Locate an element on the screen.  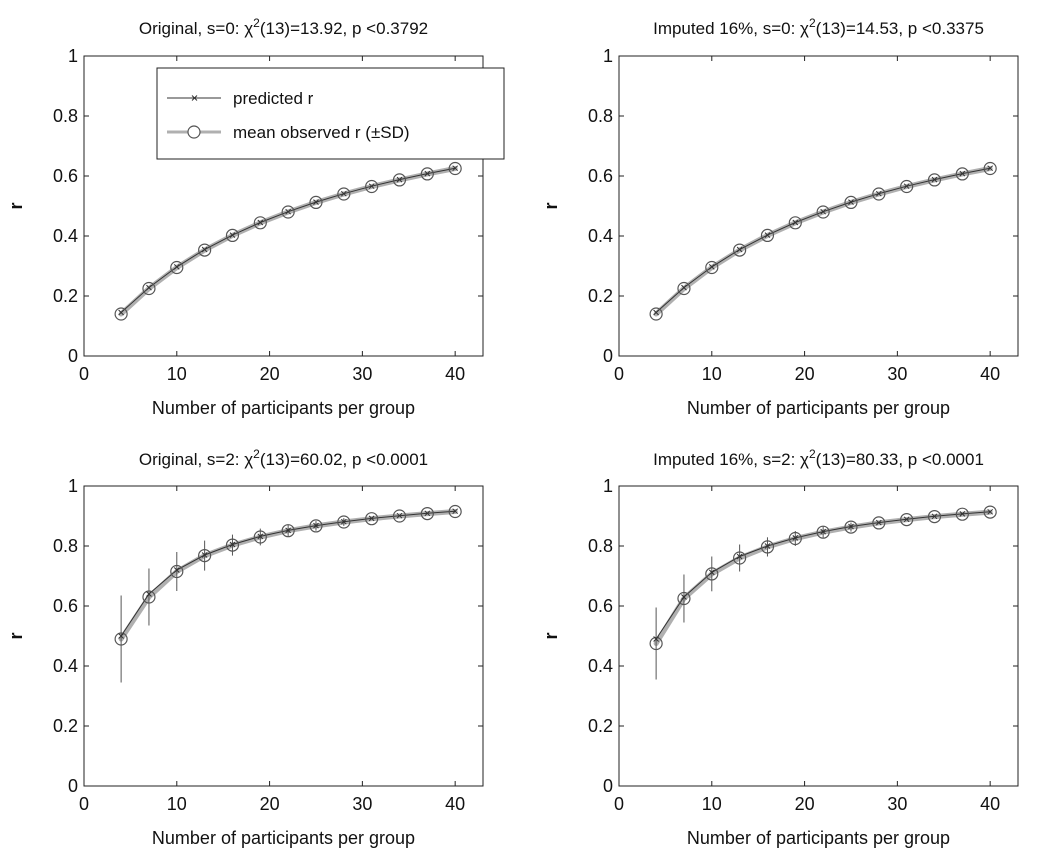
x-tick-label: 40 is located at coordinates (455, 804).